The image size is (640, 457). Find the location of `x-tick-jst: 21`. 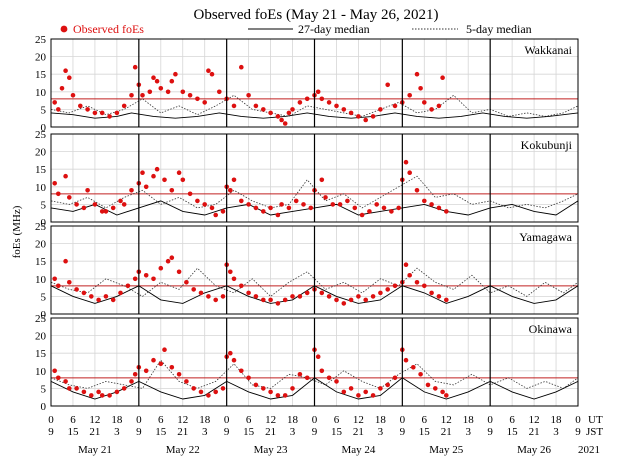

x-tick-jst: 21 is located at coordinates (94, 432).